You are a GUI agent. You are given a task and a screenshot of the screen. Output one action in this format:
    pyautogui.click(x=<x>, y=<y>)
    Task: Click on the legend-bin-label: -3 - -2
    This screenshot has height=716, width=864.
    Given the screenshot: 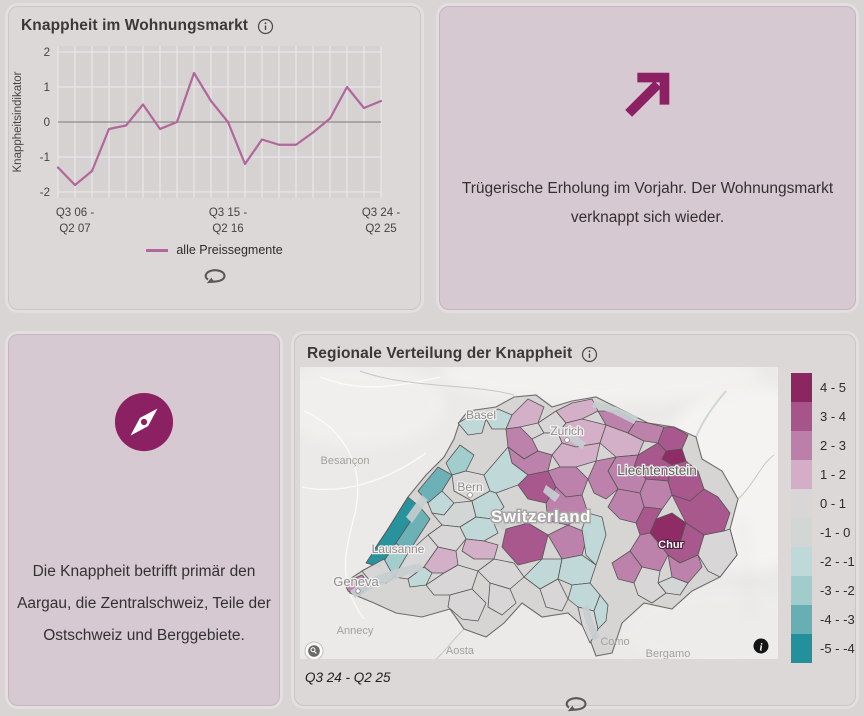 What is the action you would take?
    pyautogui.click(x=837, y=590)
    